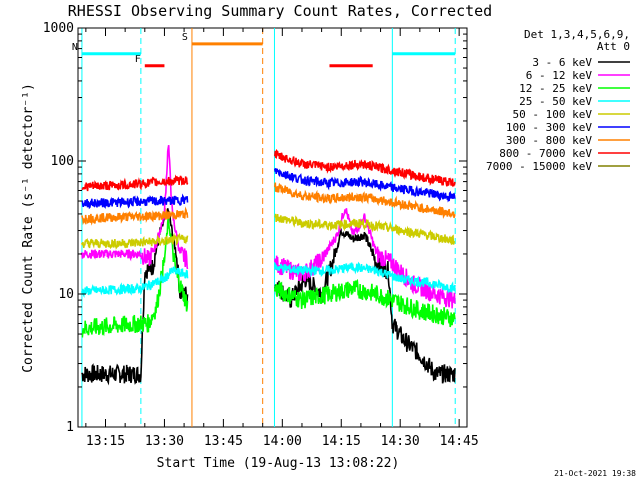 This screenshot has height=480, width=640. What do you see at coordinates (164, 441) in the screenshot?
I see `x-tick-label: 13:30` at bounding box center [164, 441].